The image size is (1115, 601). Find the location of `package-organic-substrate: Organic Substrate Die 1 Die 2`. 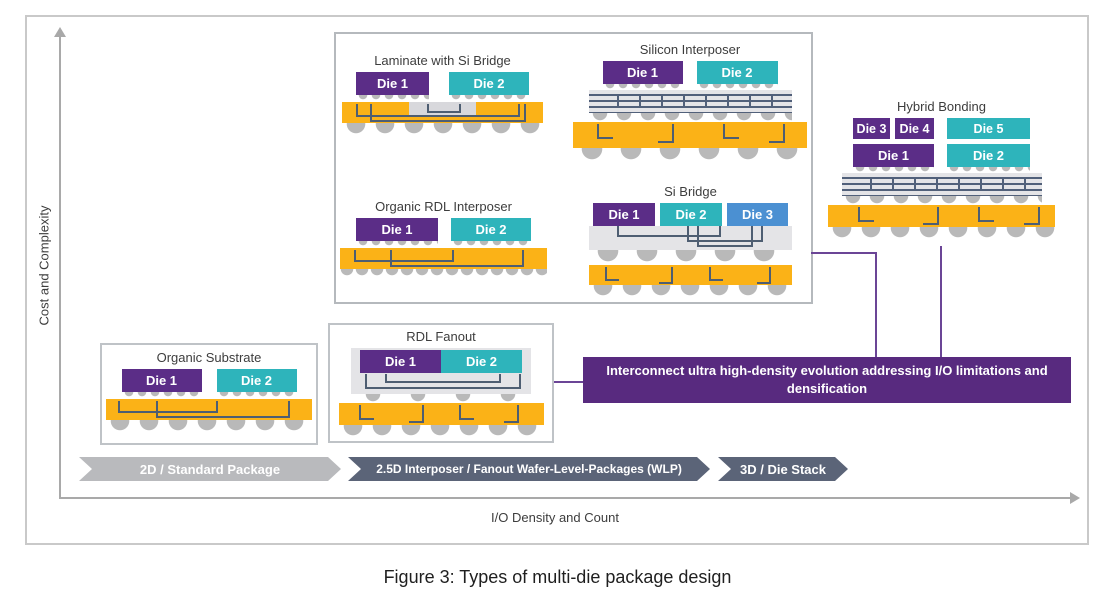

package-organic-substrate: Organic Substrate Die 1 Die 2 is located at coordinates (209, 392).